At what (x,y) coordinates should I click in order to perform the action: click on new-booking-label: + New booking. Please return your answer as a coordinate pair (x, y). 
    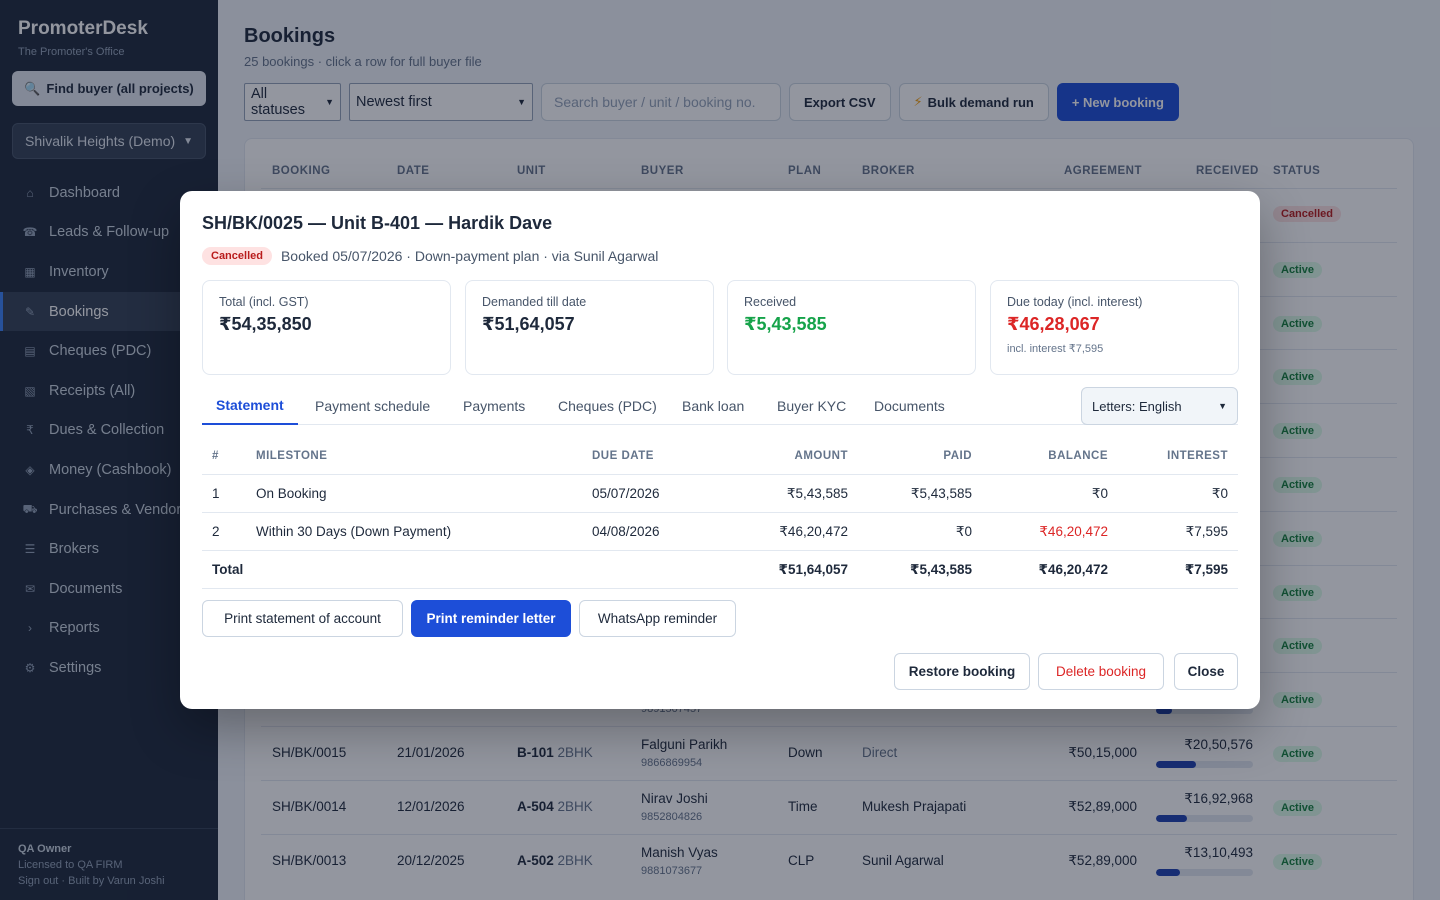
    Looking at the image, I should click on (1117, 102).